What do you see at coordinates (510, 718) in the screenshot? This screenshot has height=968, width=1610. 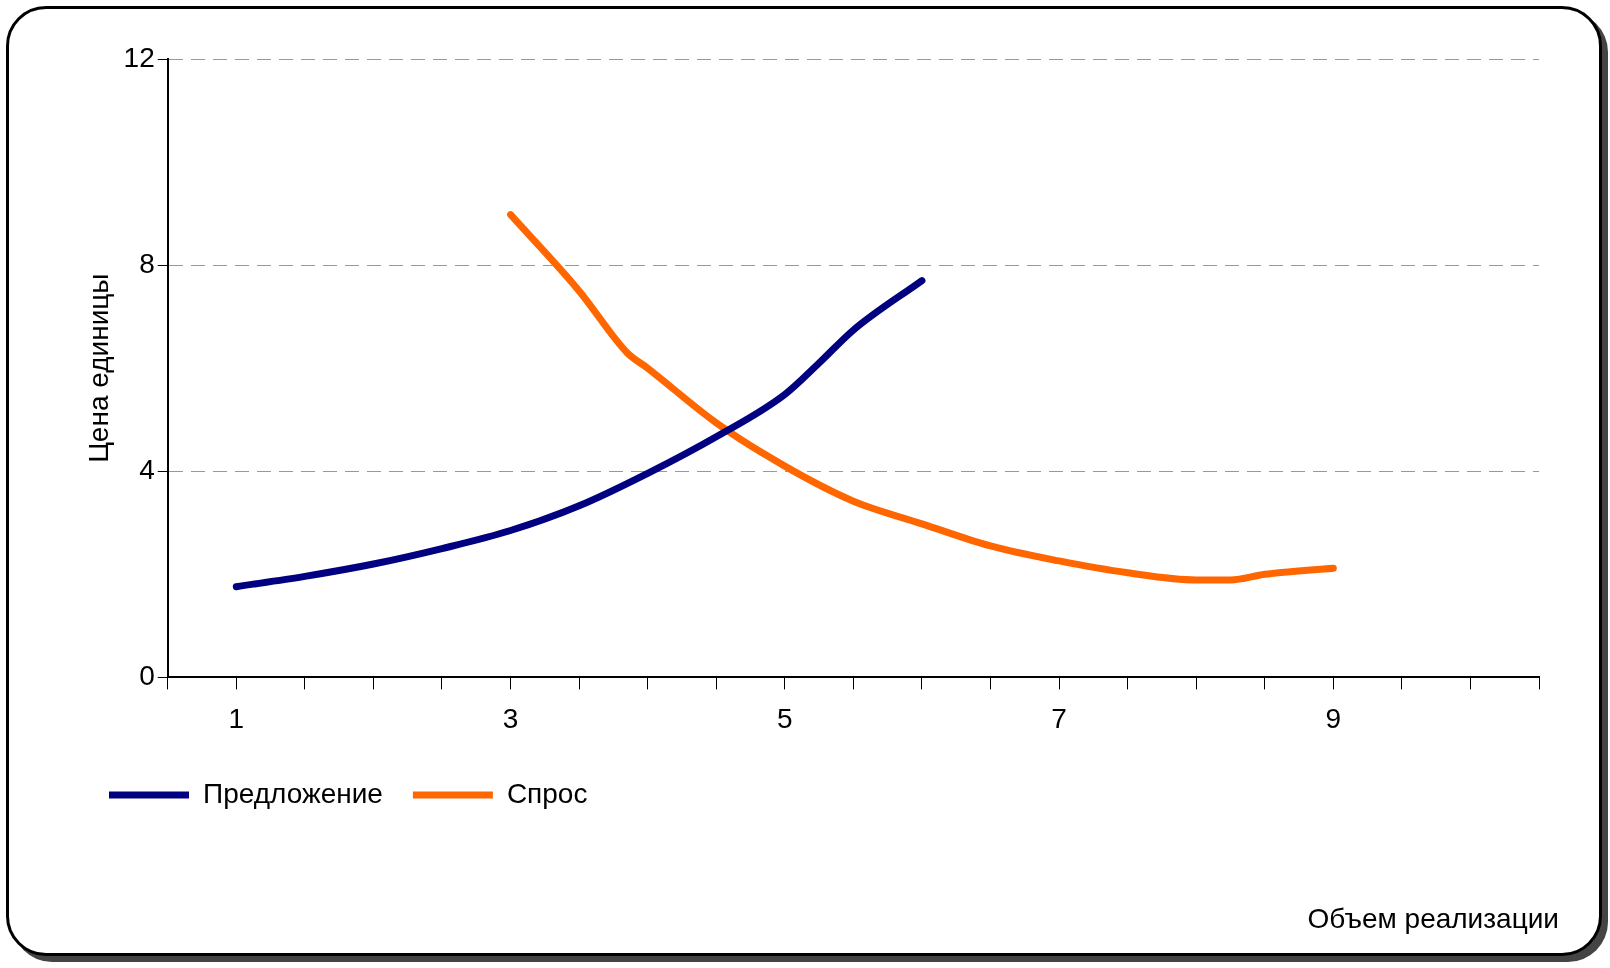 I see `x-tick-label: 3` at bounding box center [510, 718].